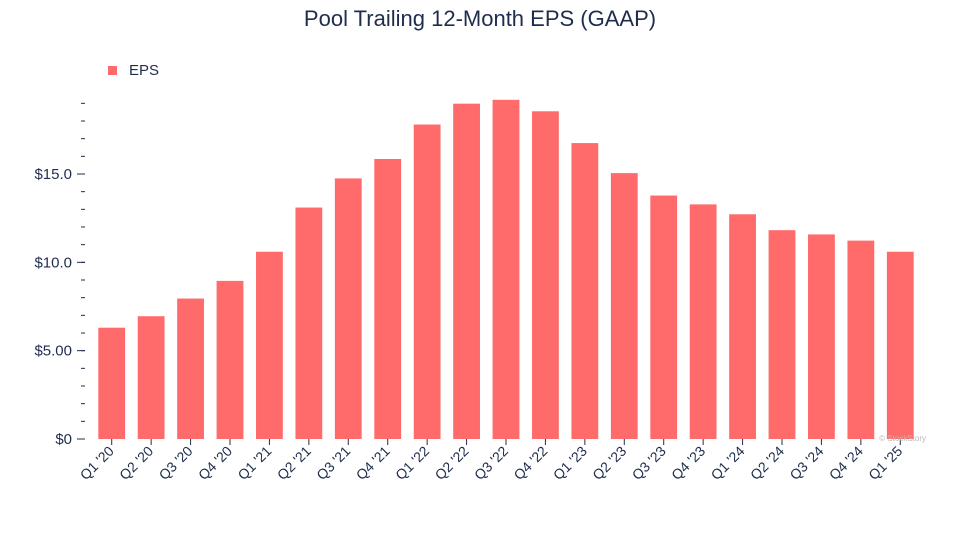  What do you see at coordinates (176, 463) in the screenshot?
I see `x-tick-label: Q3 '20` at bounding box center [176, 463].